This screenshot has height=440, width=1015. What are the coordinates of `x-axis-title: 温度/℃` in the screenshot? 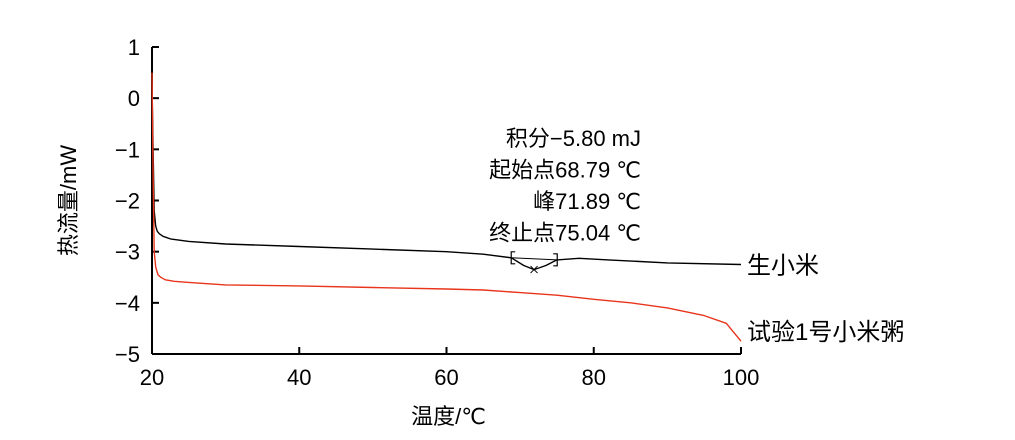 It's located at (448, 416).